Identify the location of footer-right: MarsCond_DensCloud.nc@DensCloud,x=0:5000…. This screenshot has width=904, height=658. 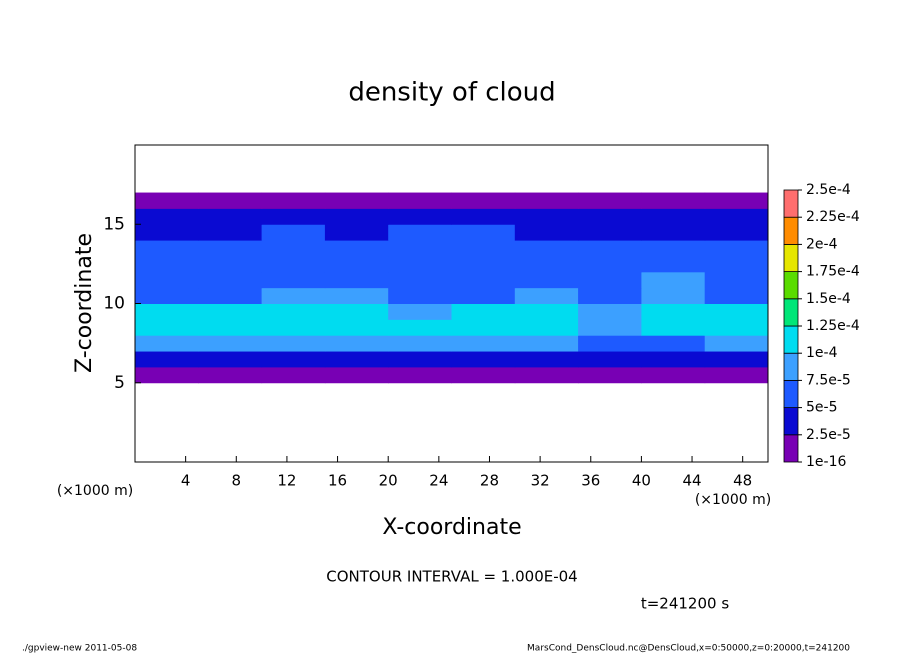
(688, 649).